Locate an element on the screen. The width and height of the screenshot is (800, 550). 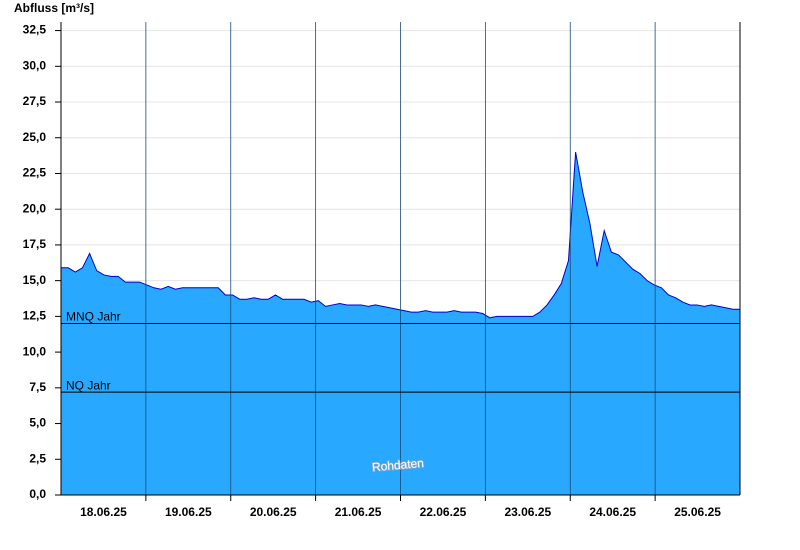
y-tick-label: 12,5 is located at coordinates (35, 316).